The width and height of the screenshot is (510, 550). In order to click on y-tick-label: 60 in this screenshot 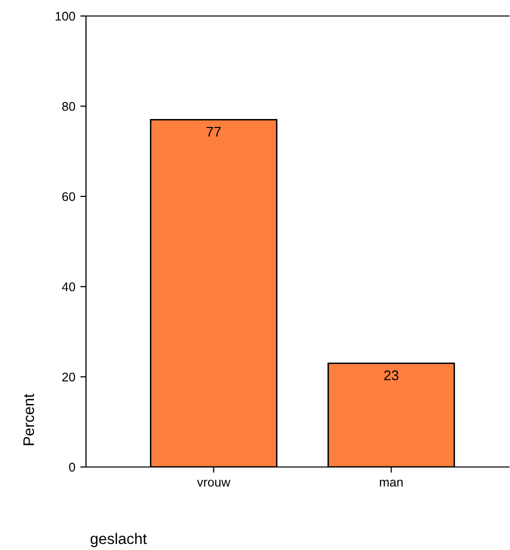, I will do `click(69, 197)`.